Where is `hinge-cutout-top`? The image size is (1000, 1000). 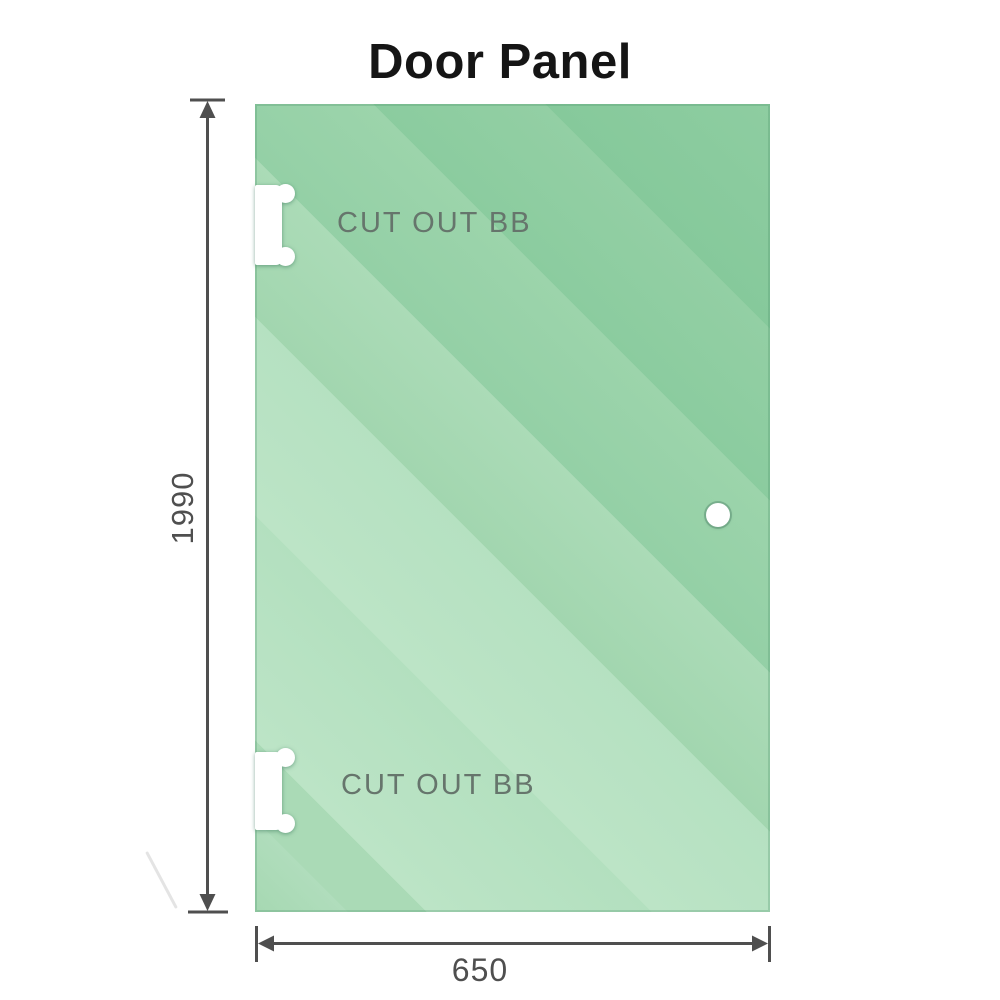
hinge-cutout-top is located at coordinates (278, 227).